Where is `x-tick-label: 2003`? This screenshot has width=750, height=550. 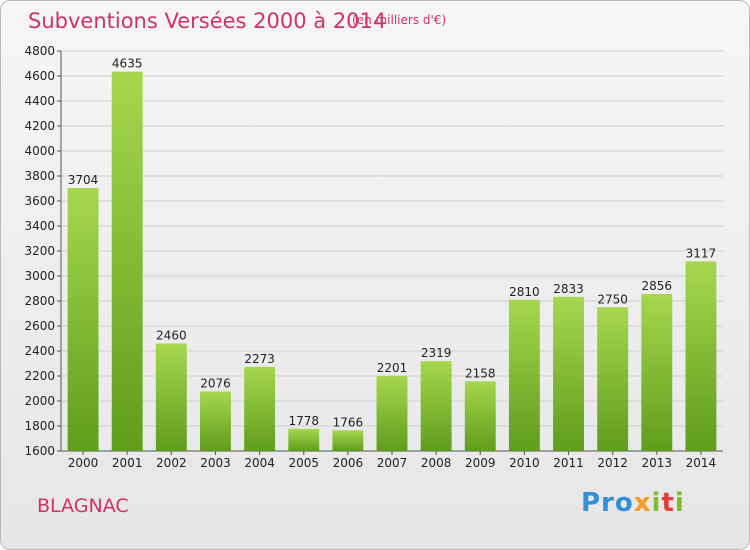 x-tick-label: 2003 is located at coordinates (215, 463).